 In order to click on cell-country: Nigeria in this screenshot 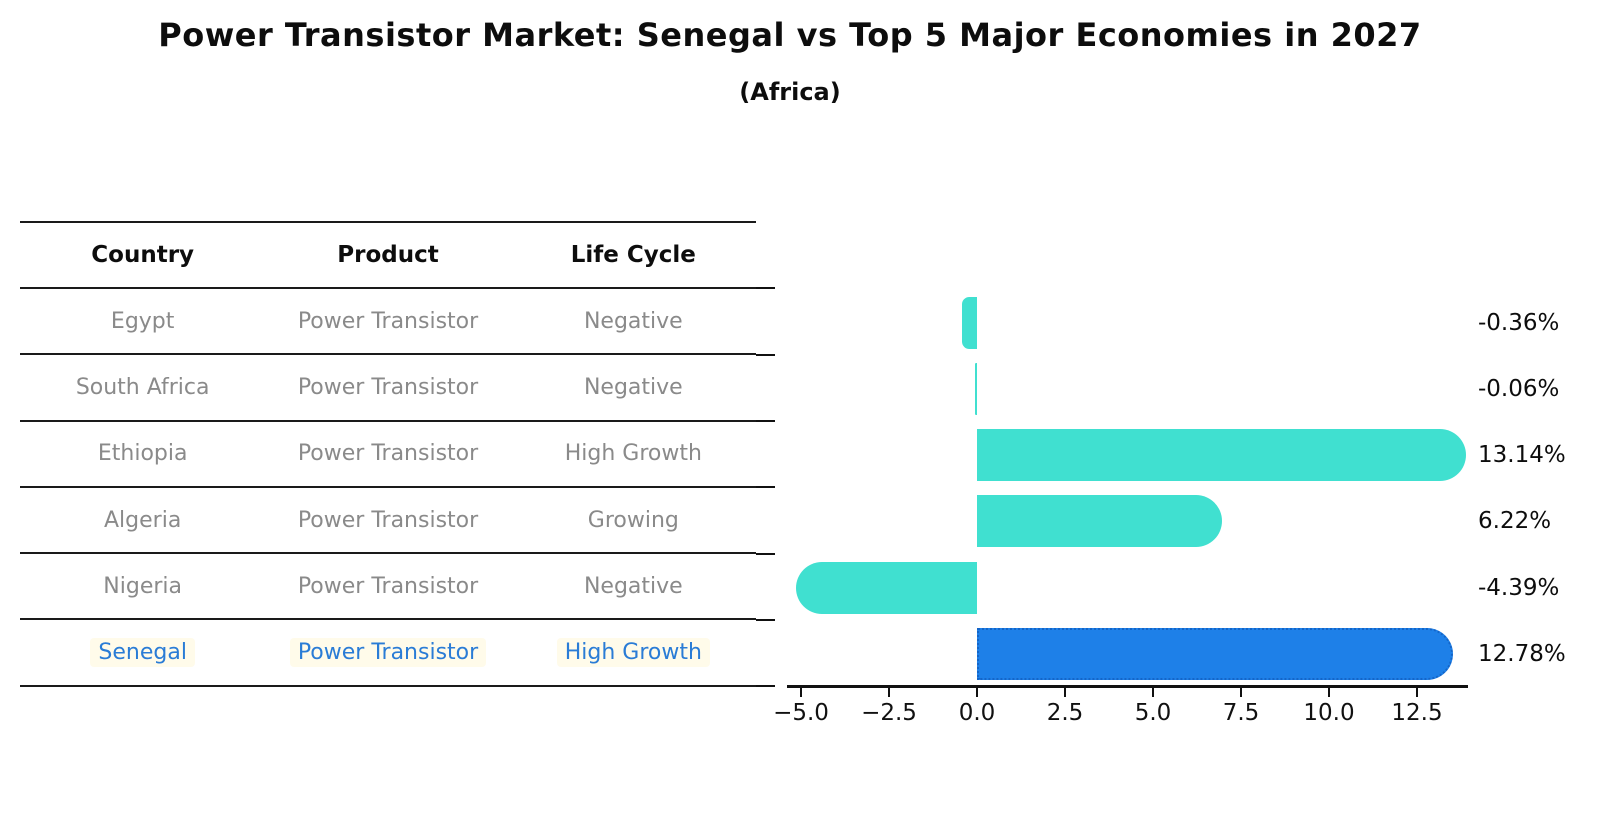, I will do `click(143, 586)`.